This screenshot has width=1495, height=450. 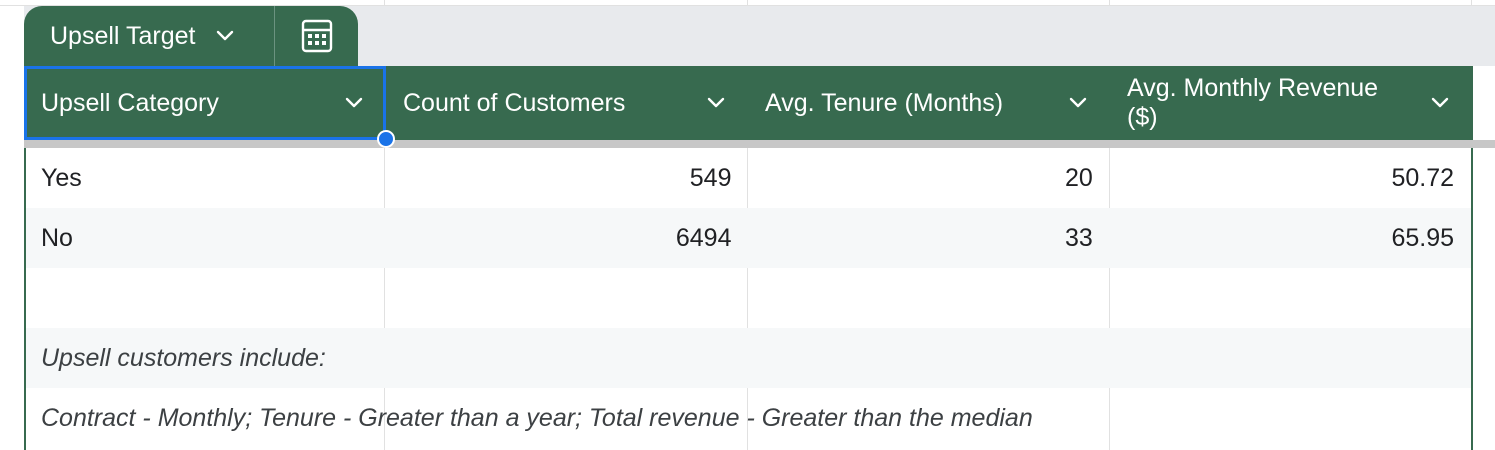 I want to click on cell-avg-tenure: 33, so click(x=1078, y=237).